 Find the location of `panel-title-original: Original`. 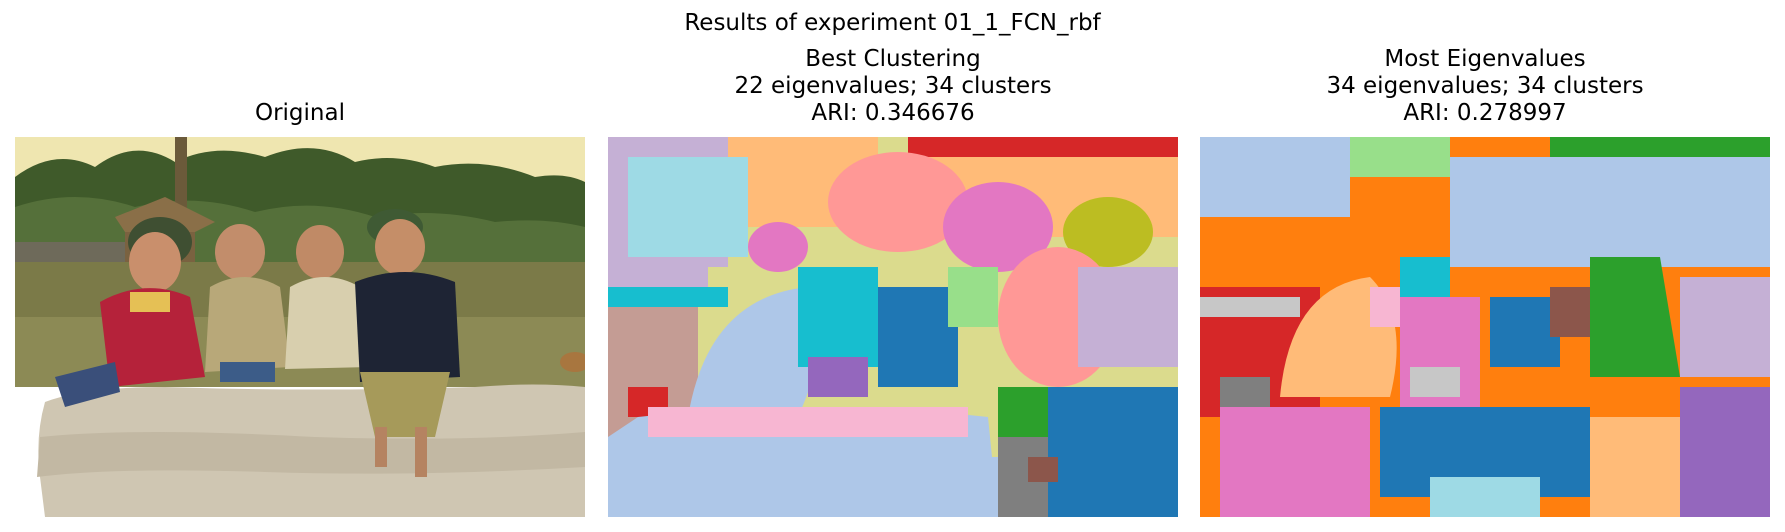

panel-title-original: Original is located at coordinates (300, 113).